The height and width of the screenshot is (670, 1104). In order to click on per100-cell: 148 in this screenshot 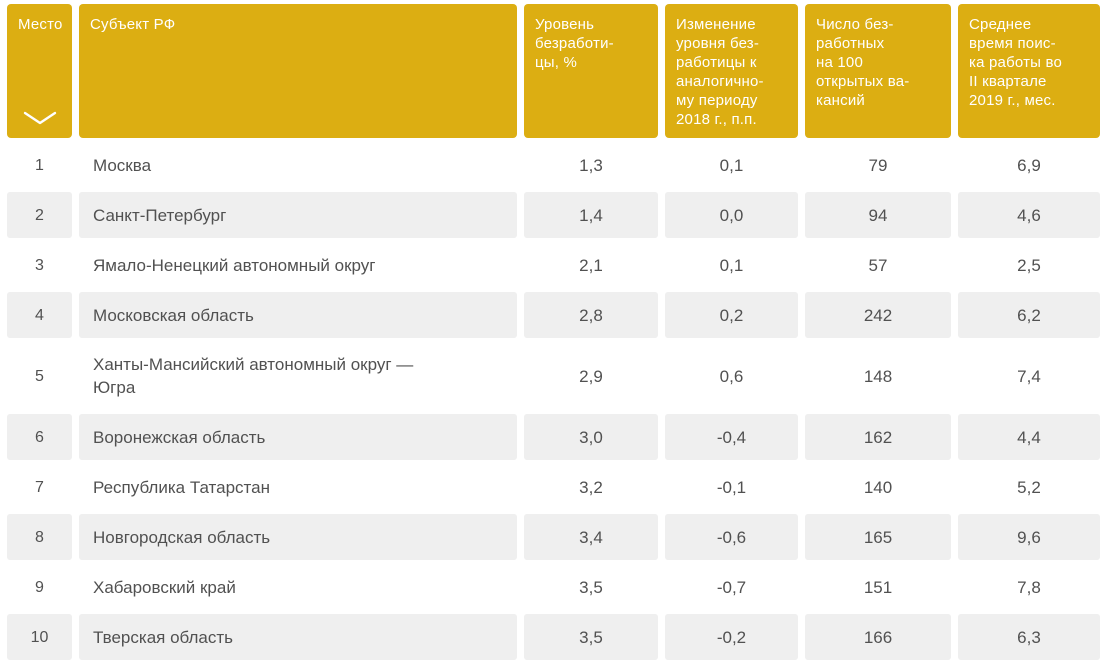, I will do `click(878, 376)`.